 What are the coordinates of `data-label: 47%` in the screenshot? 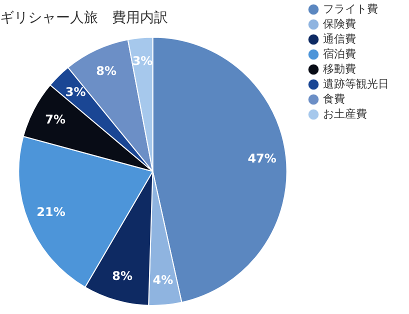 It's located at (262, 159).